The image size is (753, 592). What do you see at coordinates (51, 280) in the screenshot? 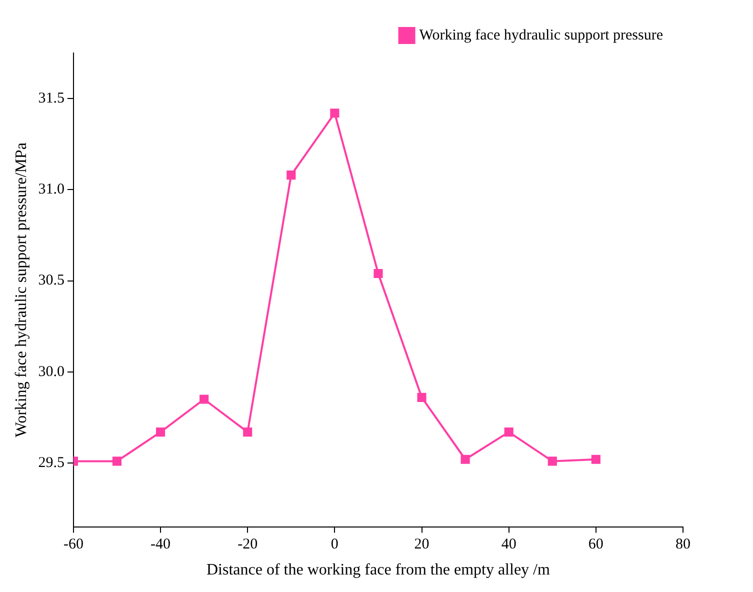
I see `y-tick-label: 30.5` at bounding box center [51, 280].